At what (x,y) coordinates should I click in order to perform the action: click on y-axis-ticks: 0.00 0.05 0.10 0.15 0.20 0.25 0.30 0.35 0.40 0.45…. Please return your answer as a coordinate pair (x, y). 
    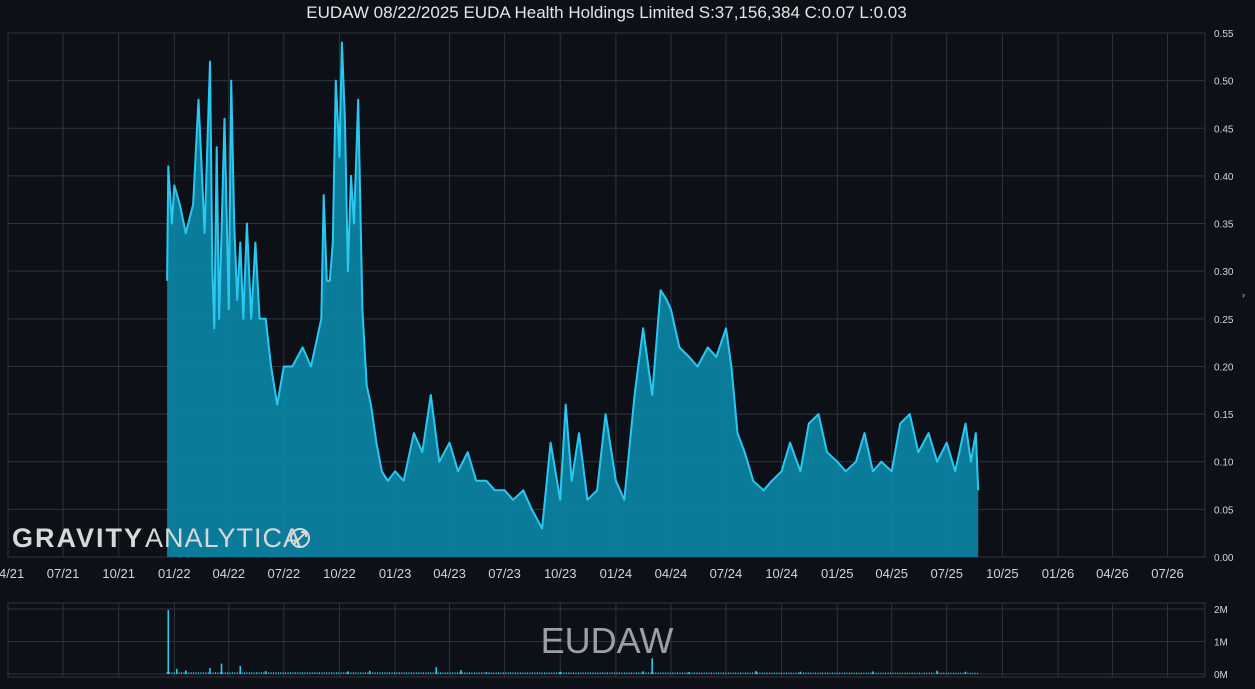
    Looking at the image, I should click on (1224, 296).